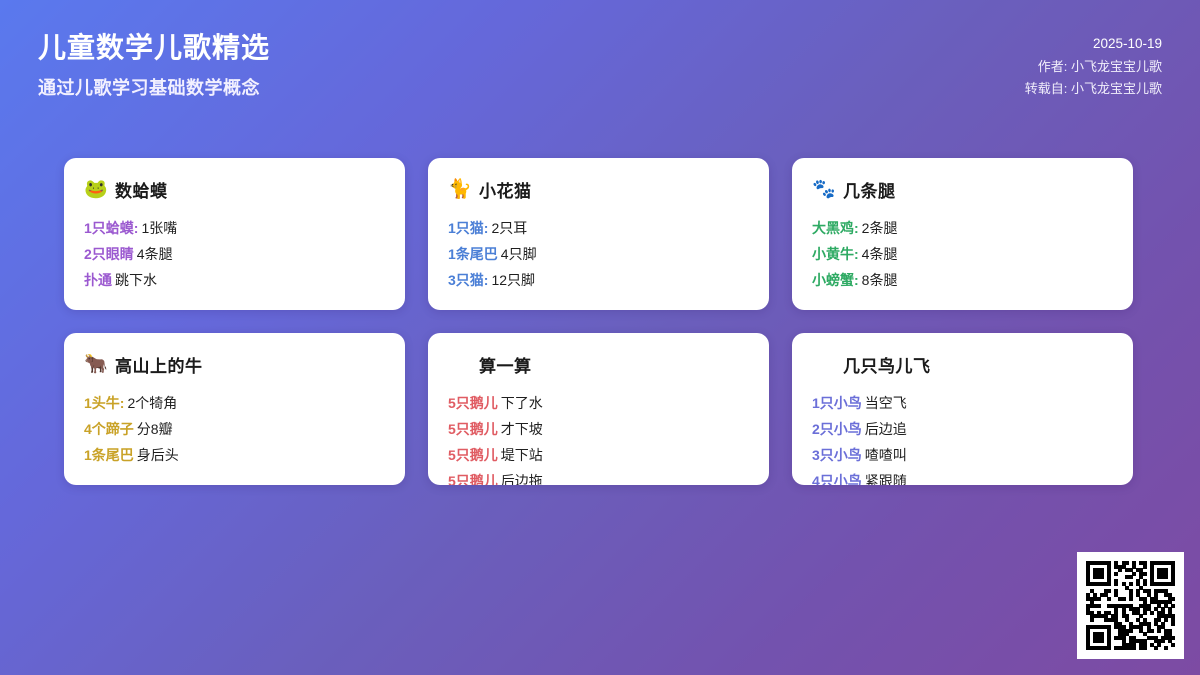 This screenshot has height=675, width=1200. I want to click on lyric-value: 2条腿, so click(879, 228).